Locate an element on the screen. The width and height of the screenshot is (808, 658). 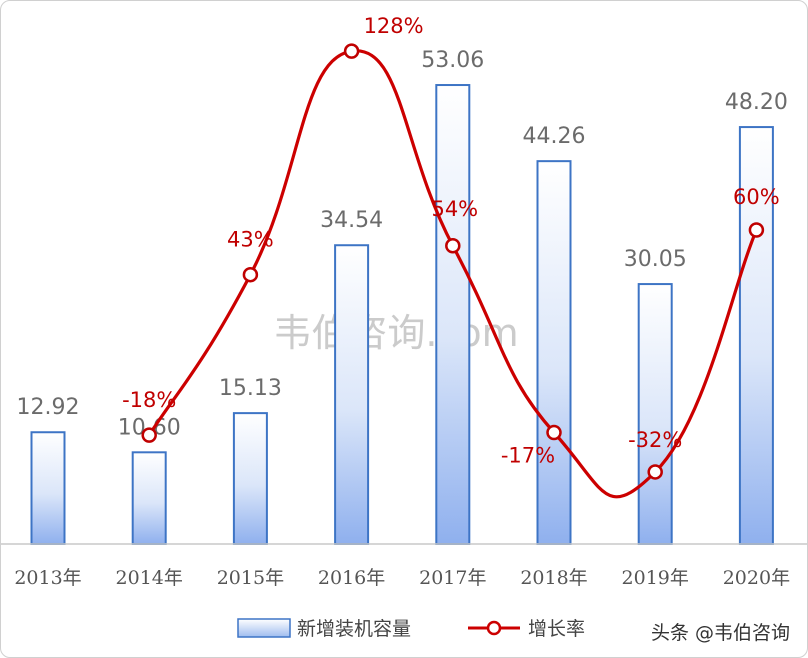
bar-2014年 is located at coordinates (149, 498).